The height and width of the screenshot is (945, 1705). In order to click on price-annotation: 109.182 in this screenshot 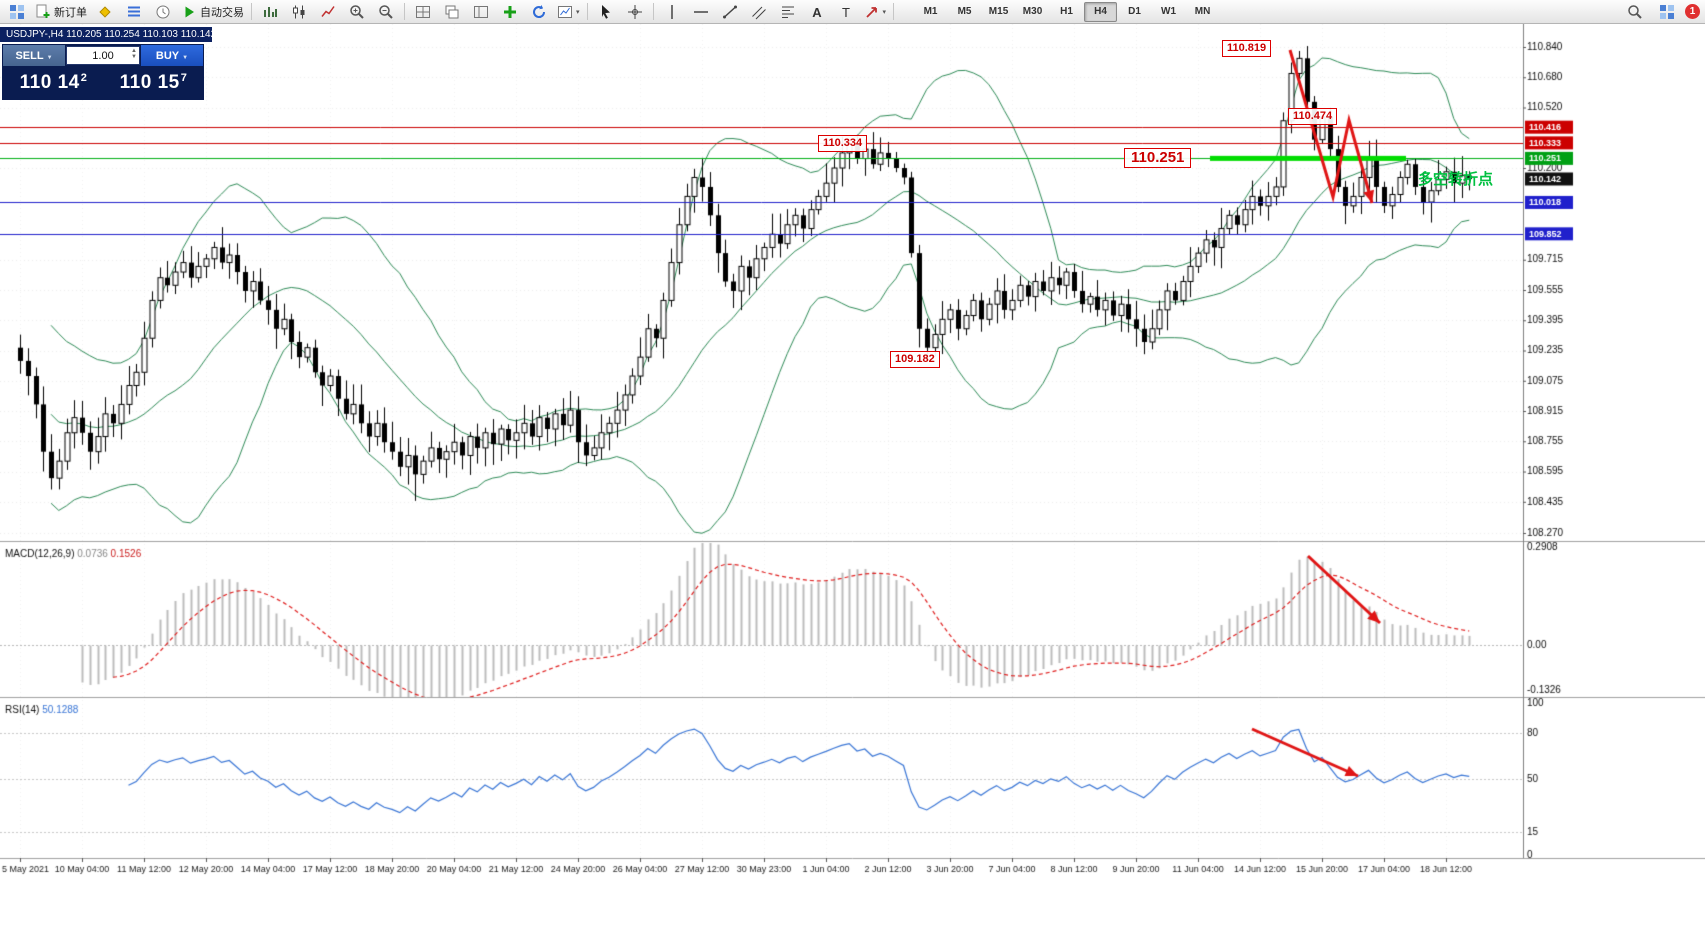, I will do `click(915, 359)`.